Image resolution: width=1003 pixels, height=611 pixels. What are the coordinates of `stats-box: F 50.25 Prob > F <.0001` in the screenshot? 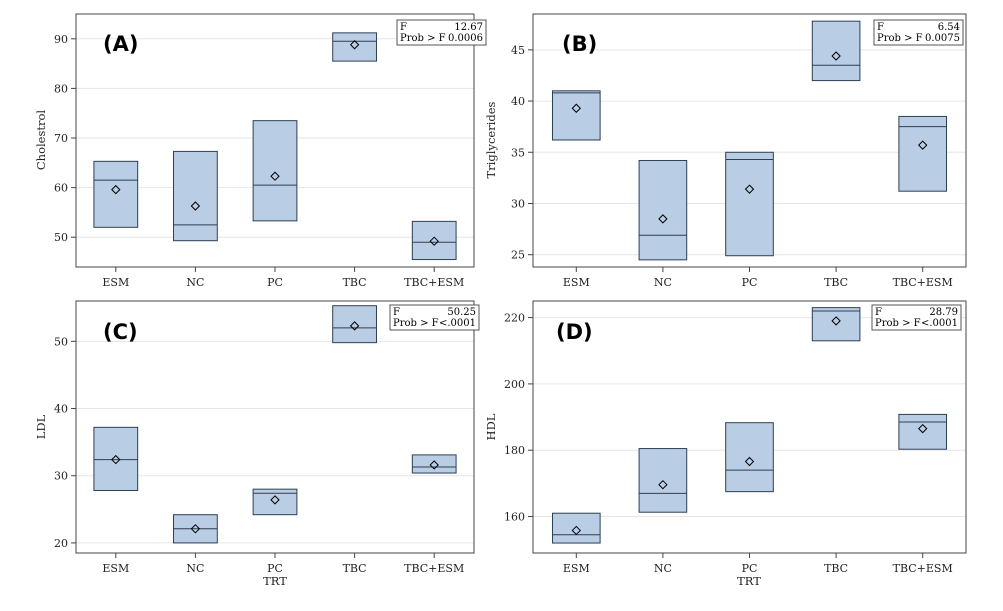 It's located at (434, 317).